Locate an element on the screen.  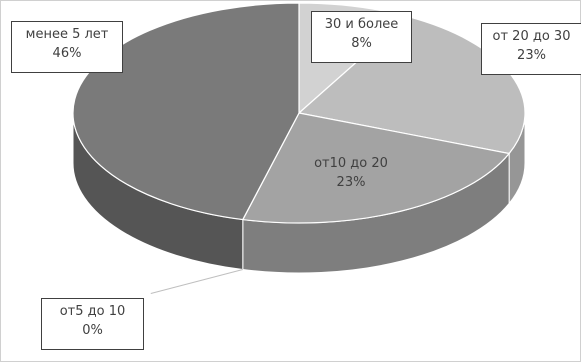
data-label-10-to-20: от10 до 20 23% is located at coordinates (351, 174).